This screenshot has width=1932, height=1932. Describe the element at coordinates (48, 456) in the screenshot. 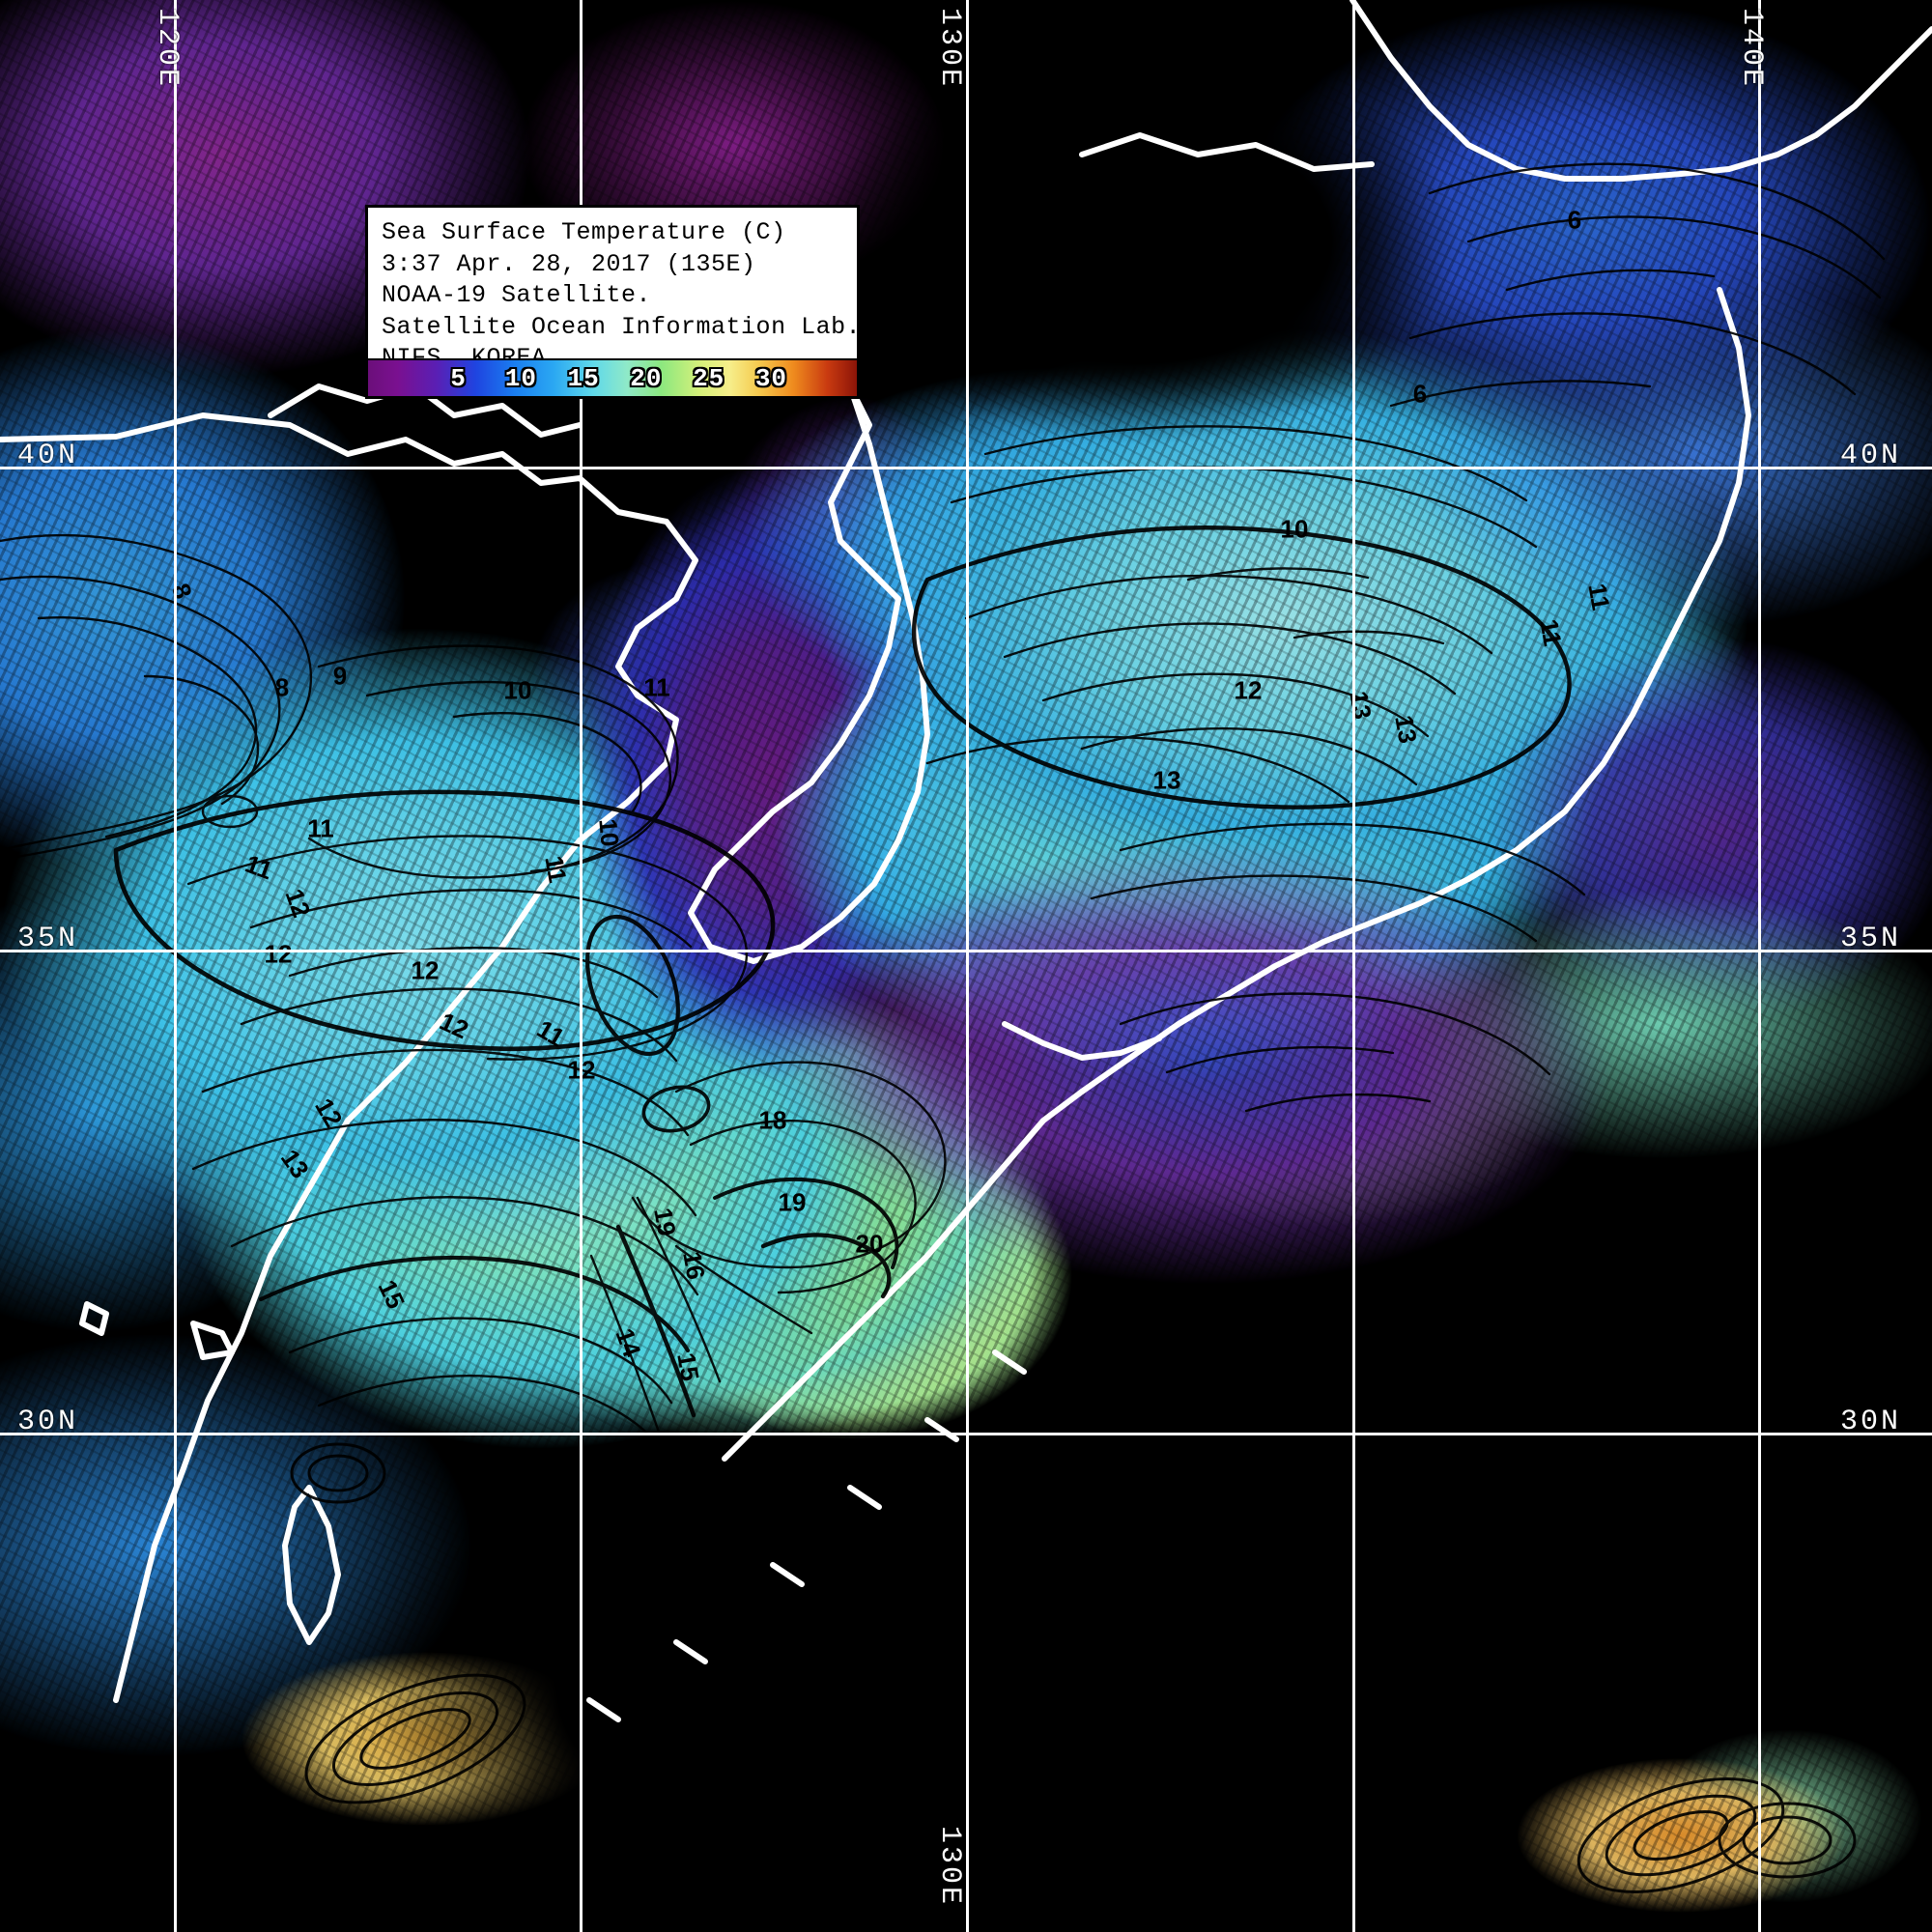

I see `graticule-label-latitude-0: 40N` at that location.